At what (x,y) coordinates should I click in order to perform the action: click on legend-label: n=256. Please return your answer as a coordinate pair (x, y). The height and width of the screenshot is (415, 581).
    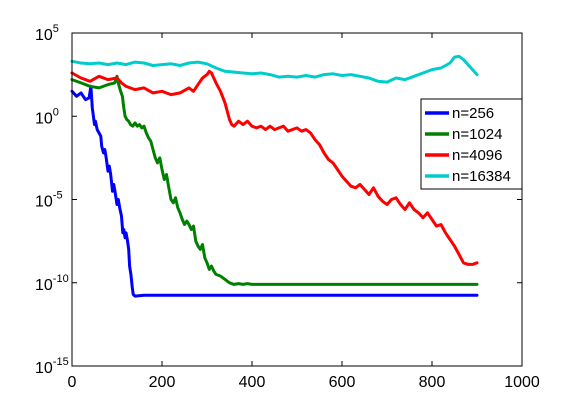
    Looking at the image, I should click on (473, 113).